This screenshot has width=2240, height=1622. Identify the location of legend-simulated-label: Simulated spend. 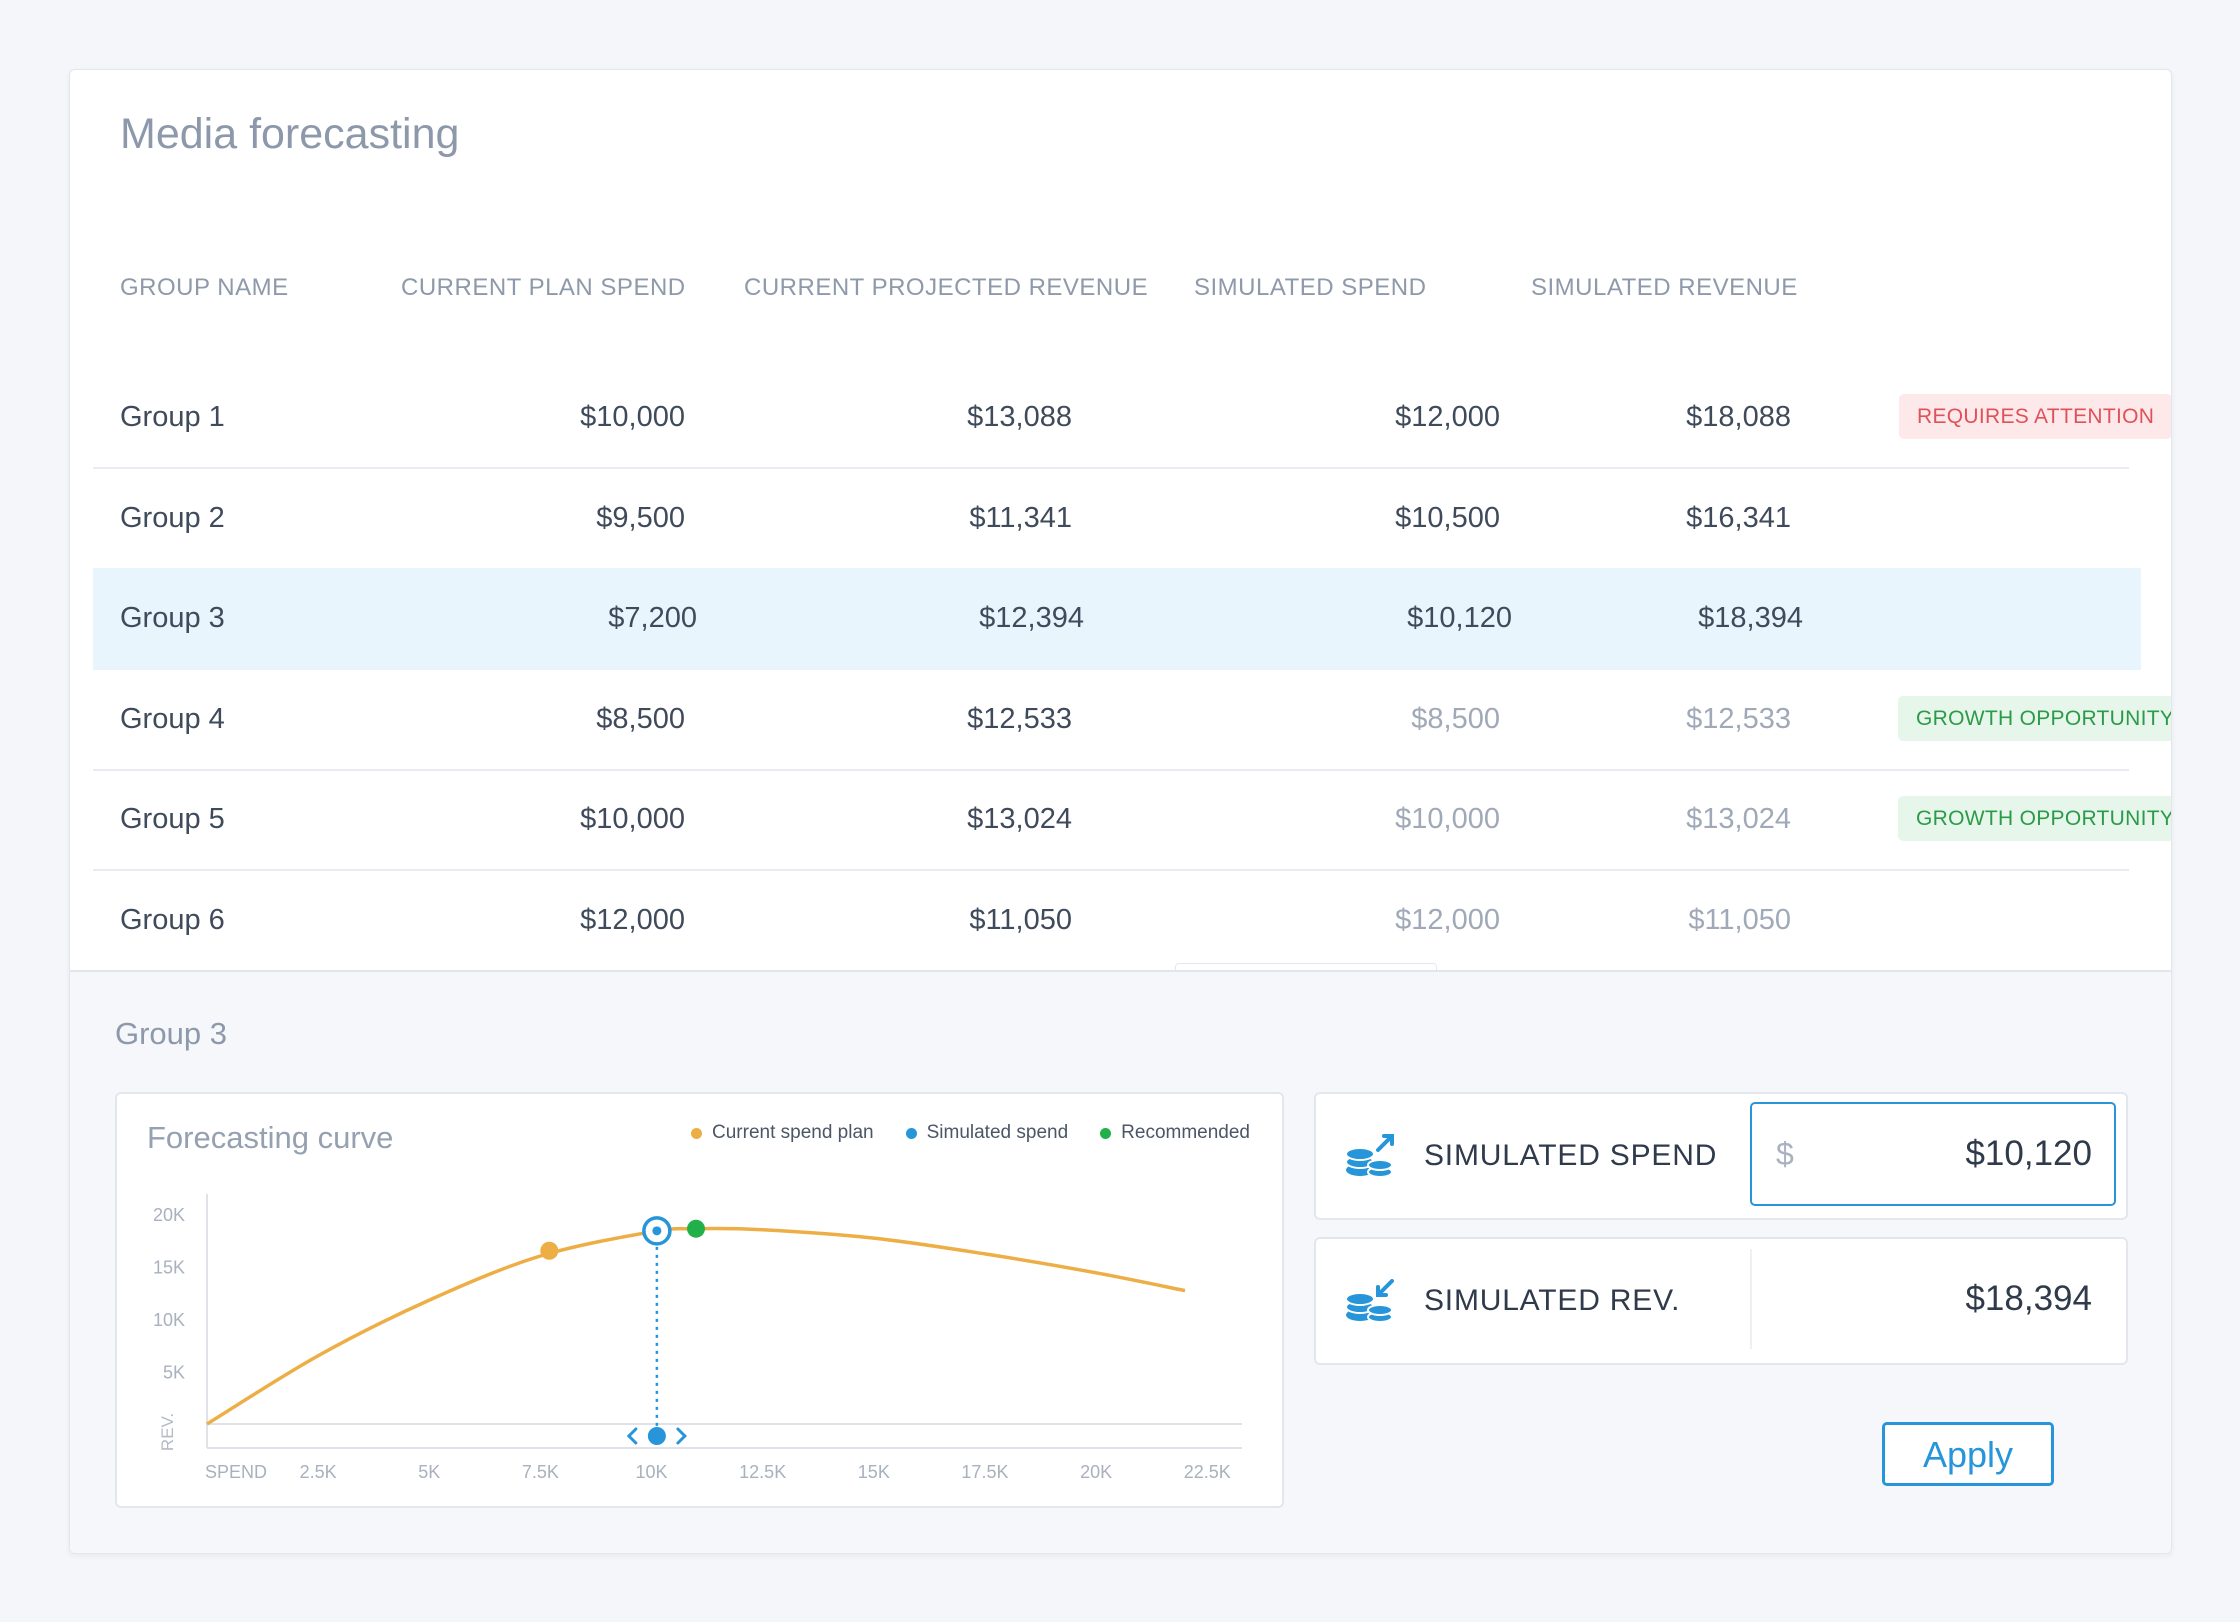
(997, 1132).